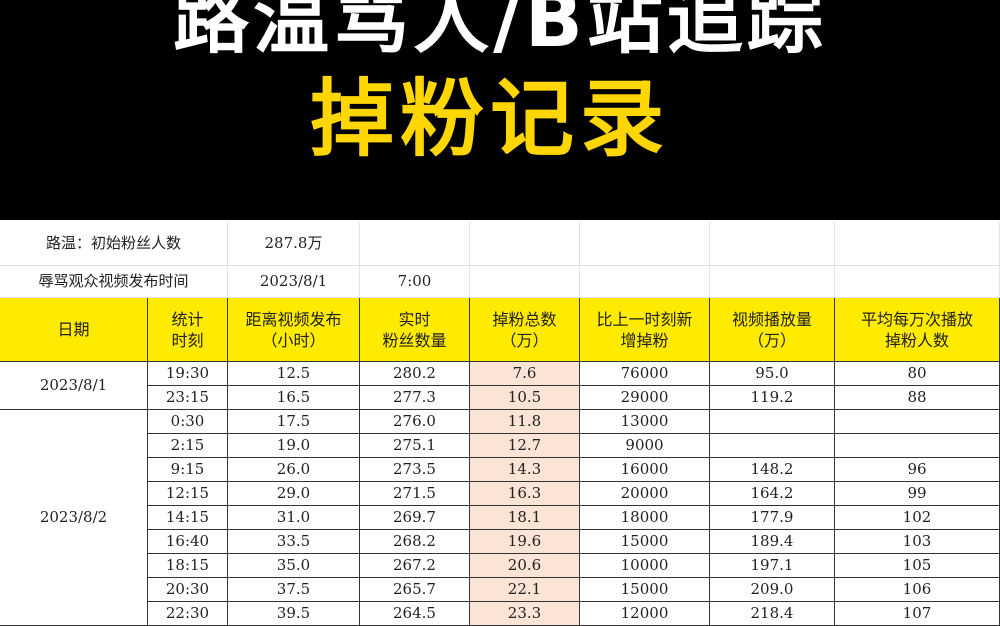  Describe the element at coordinates (772, 566) in the screenshot. I see `data-cell: 197.1` at that location.